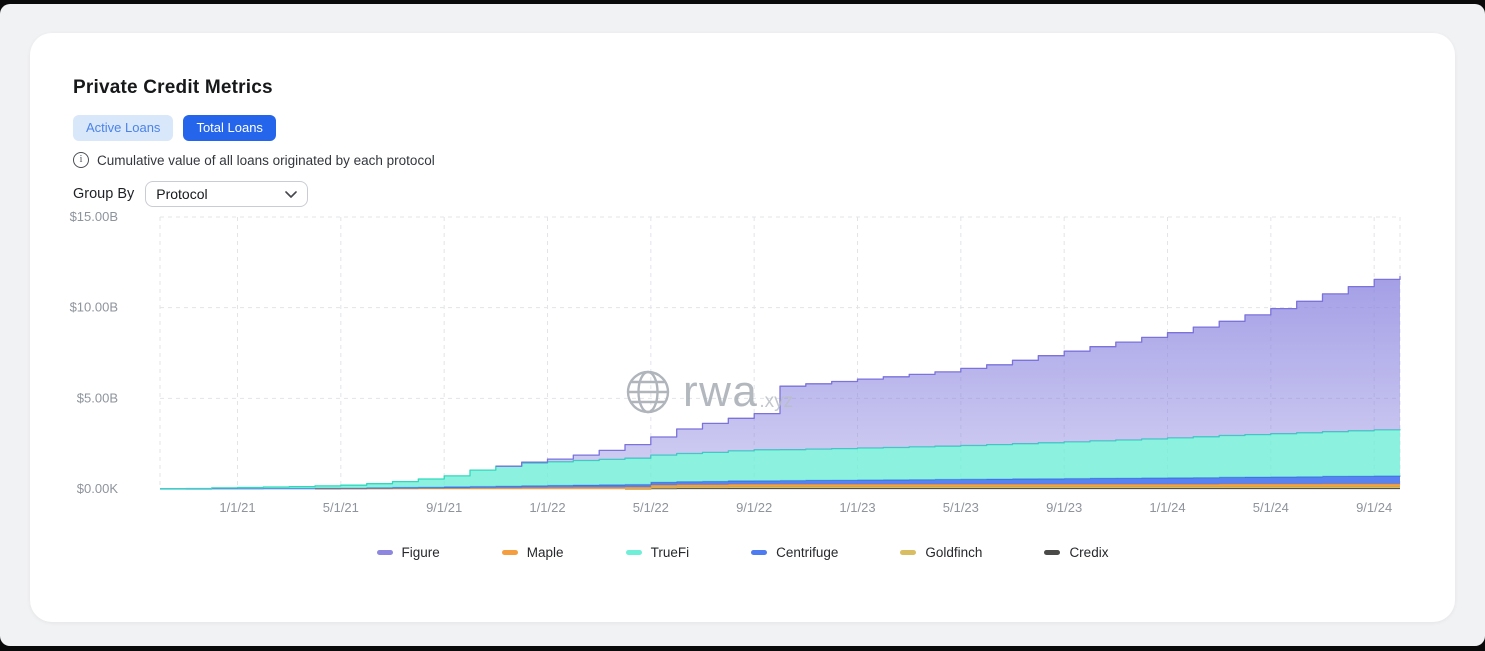 This screenshot has height=651, width=1485. I want to click on svg-text: $5.00B, so click(97, 397).